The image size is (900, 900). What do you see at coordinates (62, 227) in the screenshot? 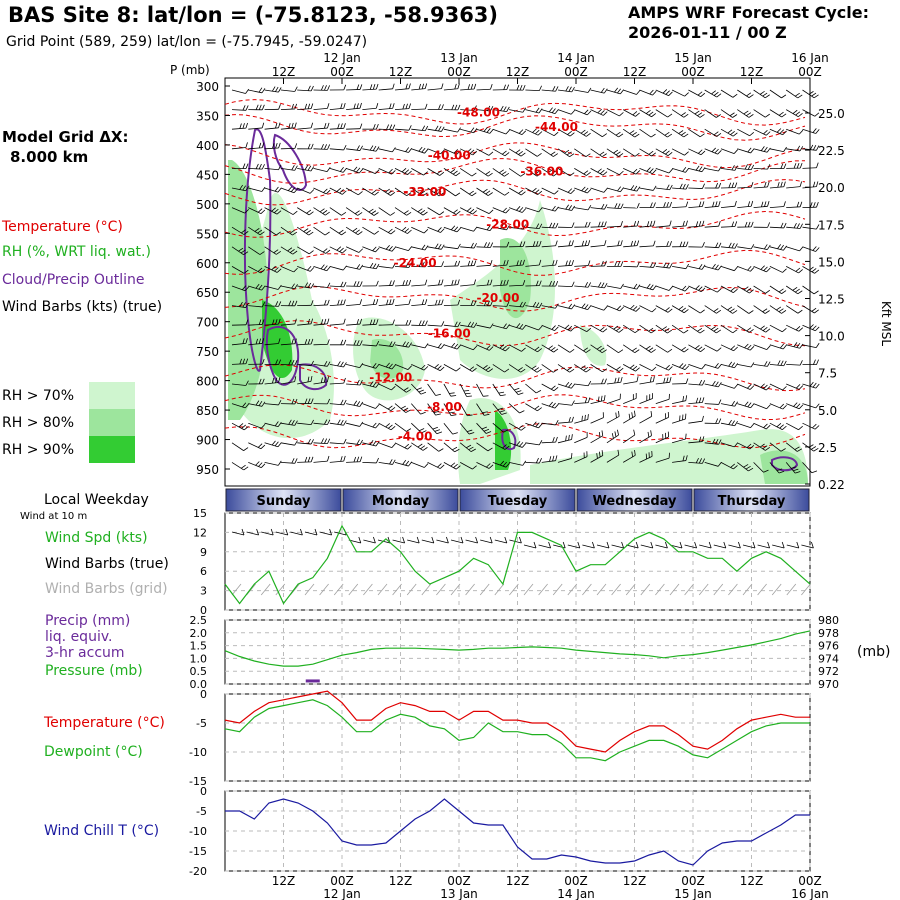
I see `legend-temperature: Temperature (°C)` at bounding box center [62, 227].